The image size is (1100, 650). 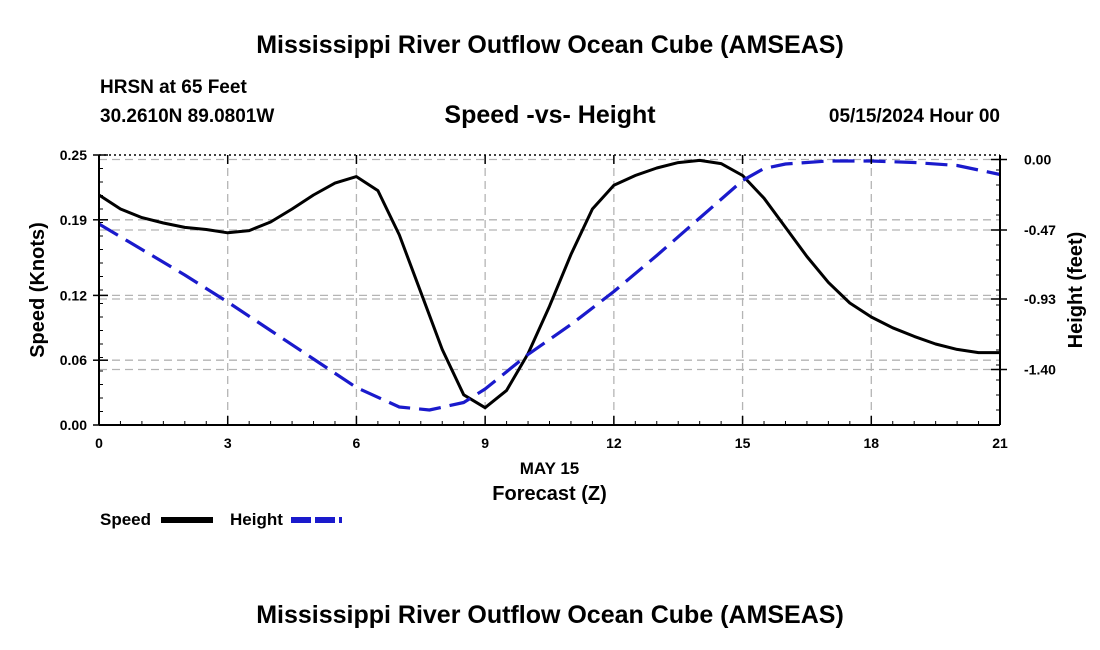 What do you see at coordinates (357, 443) in the screenshot?
I see `x-tick-label: 6` at bounding box center [357, 443].